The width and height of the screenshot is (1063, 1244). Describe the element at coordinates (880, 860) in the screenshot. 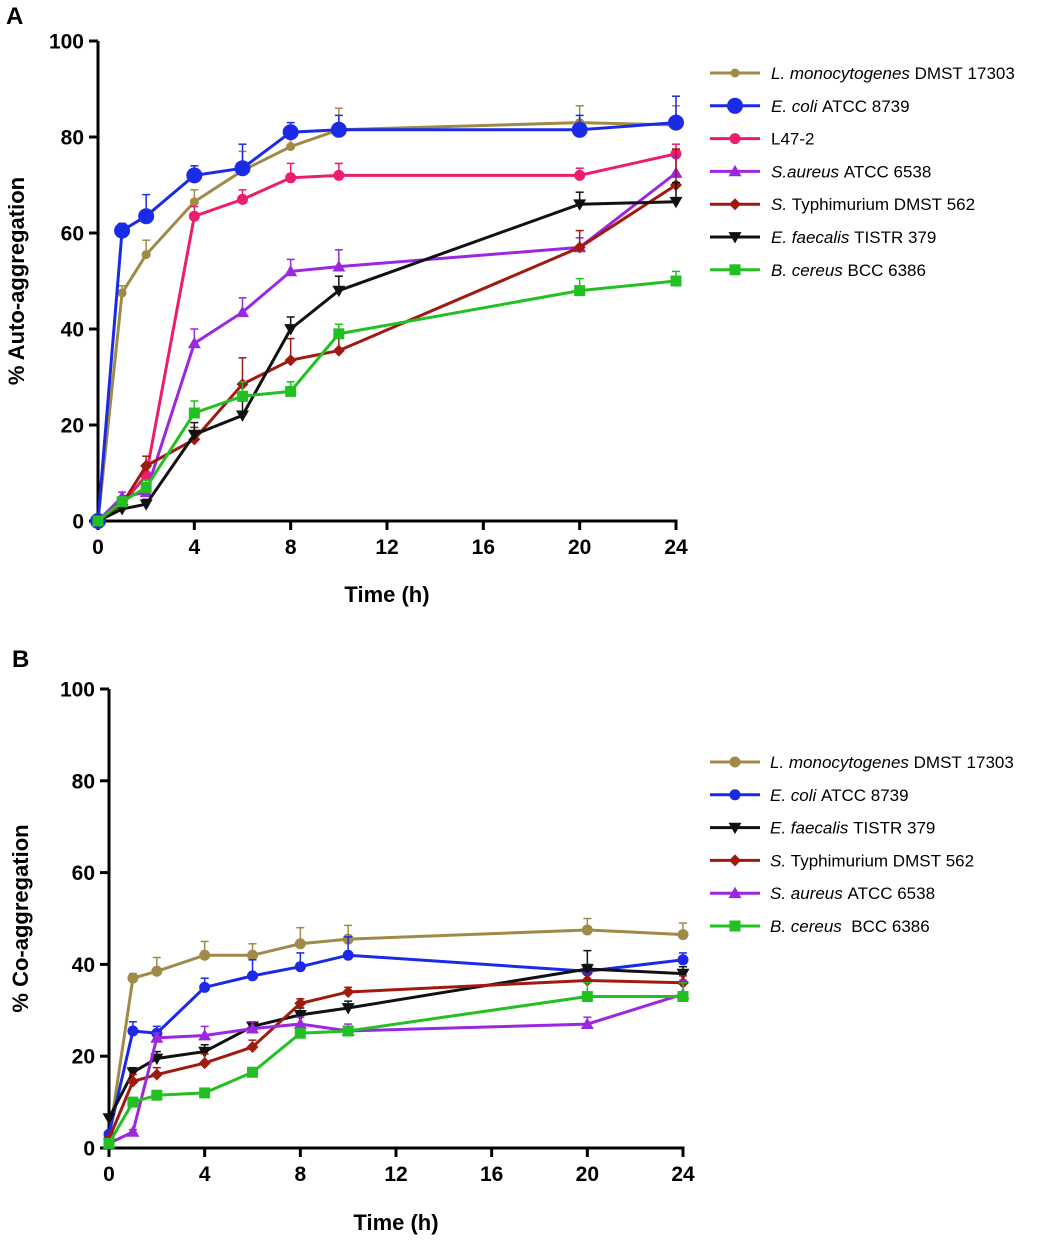

I see `panel-b-legend-label-rest: Typhimurium DMST 562` at that location.